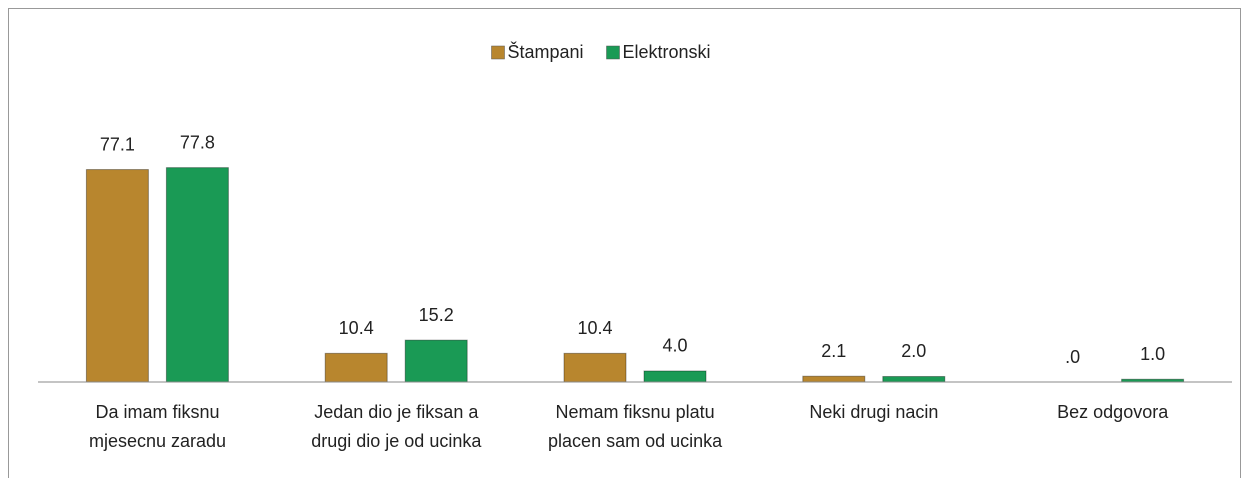 This screenshot has height=478, width=1249. Describe the element at coordinates (635, 426) in the screenshot. I see `x-tick-label: Nemam fiksnu platu placen sam od ucinka` at that location.